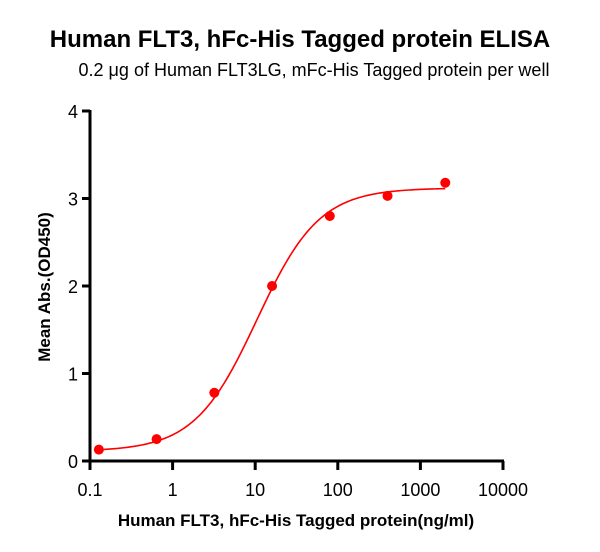 This screenshot has width=600, height=552. Describe the element at coordinates (73, 462) in the screenshot. I see `y-tick-label: 0` at that location.